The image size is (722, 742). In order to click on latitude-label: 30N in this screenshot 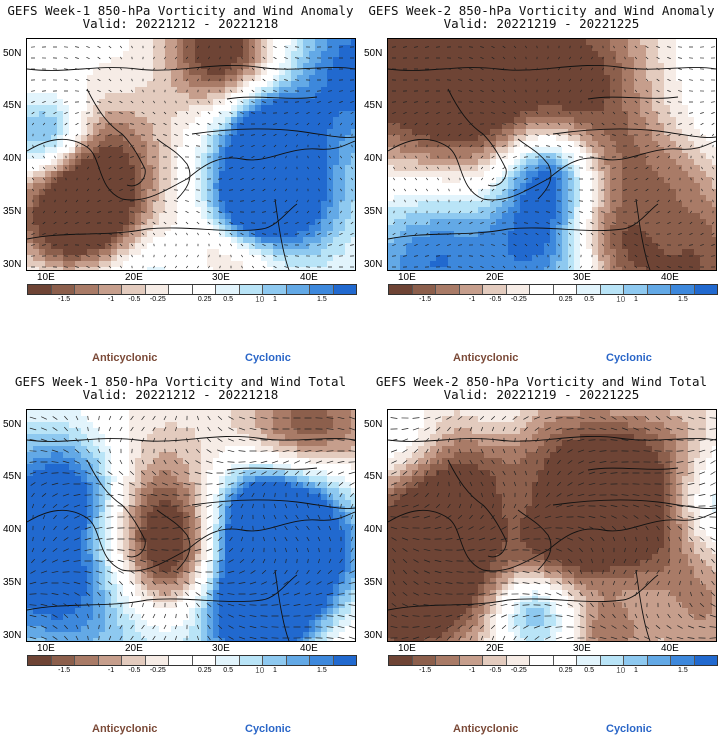, I will do `click(12, 264)`.